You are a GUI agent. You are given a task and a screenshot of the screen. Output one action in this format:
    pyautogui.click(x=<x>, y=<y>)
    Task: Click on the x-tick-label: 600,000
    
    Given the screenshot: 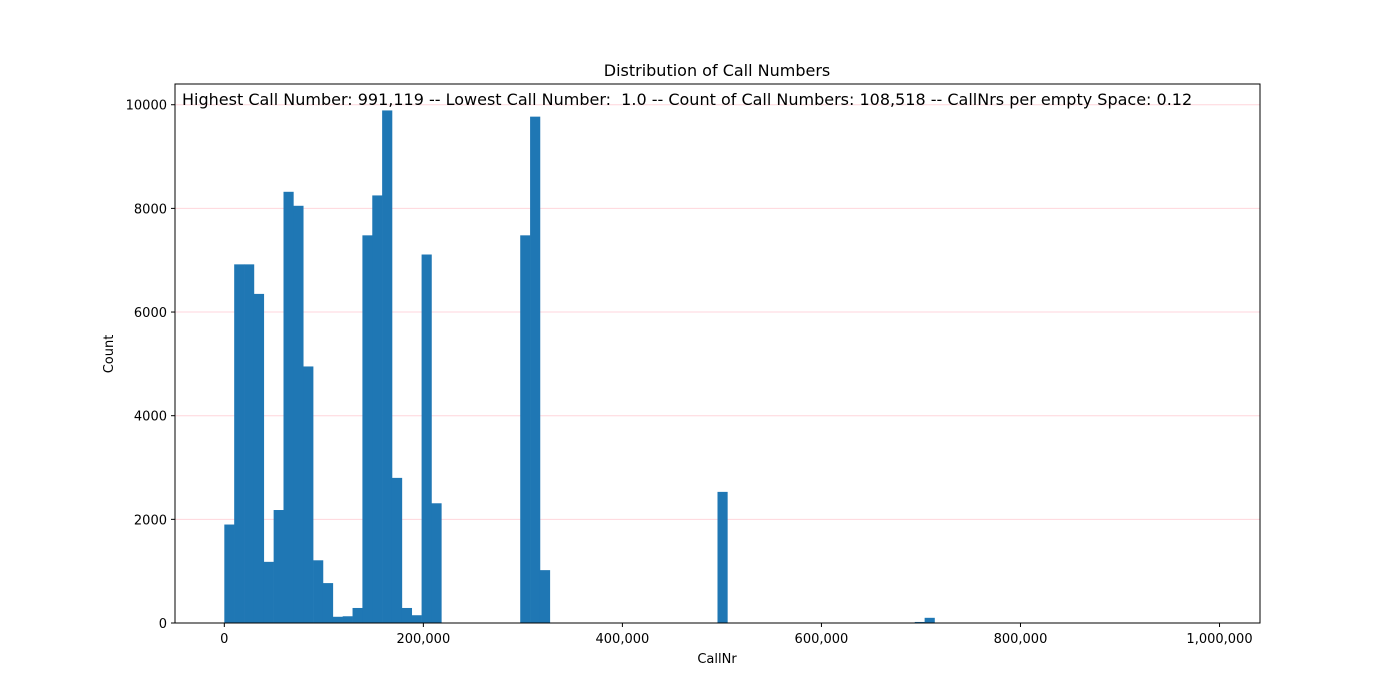 What is the action you would take?
    pyautogui.click(x=822, y=639)
    